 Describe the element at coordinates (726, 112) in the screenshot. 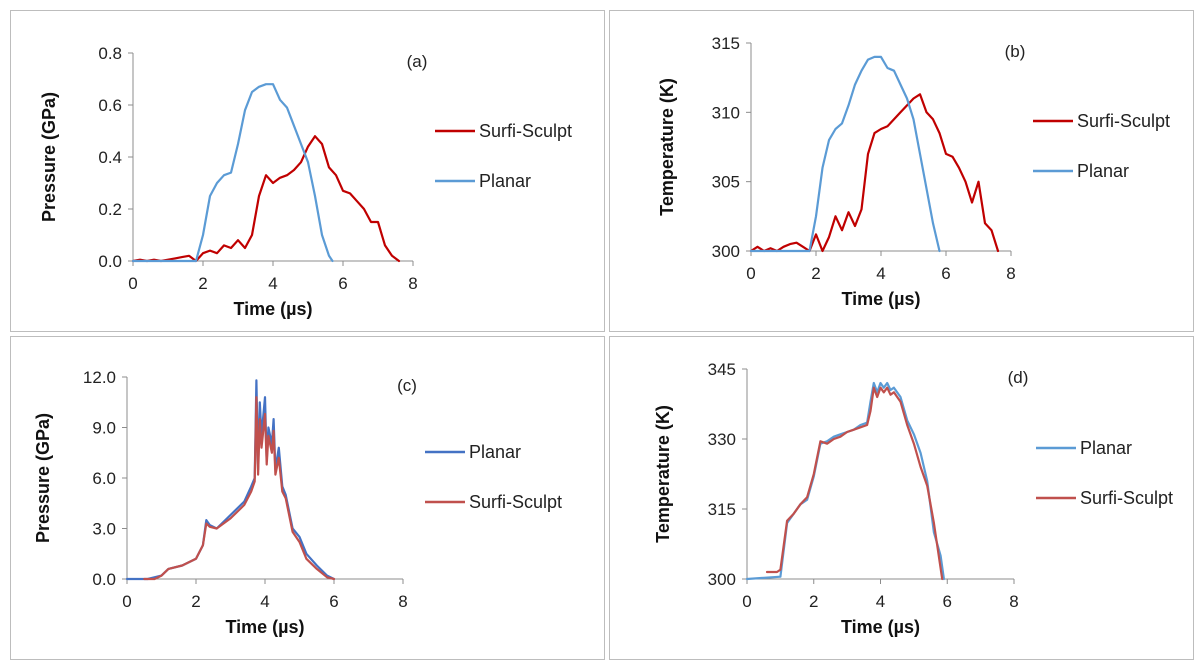

I see `y-tick-label: 310` at that location.